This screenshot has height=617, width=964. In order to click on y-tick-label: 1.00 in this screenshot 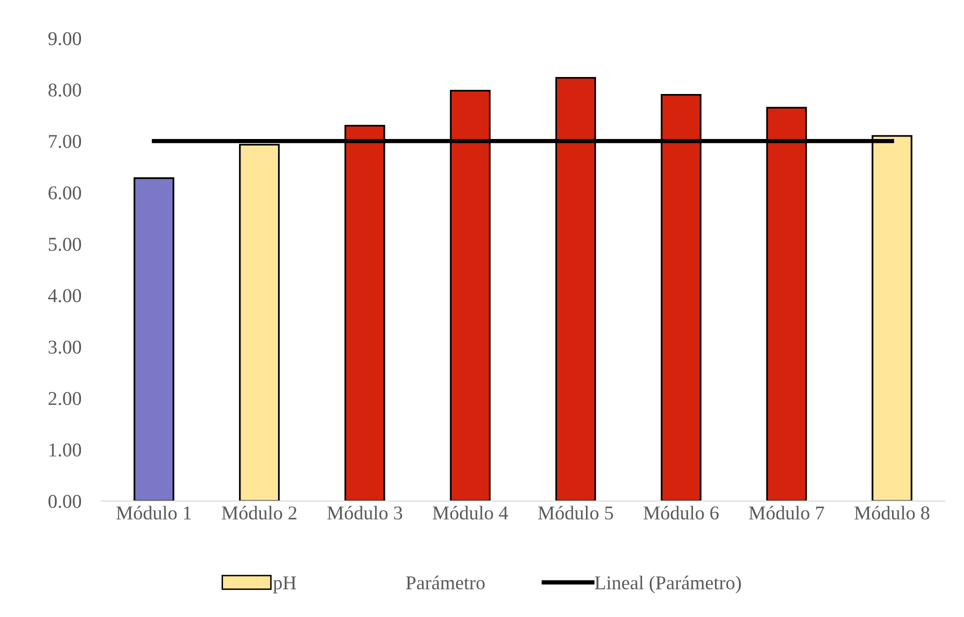, I will do `click(65, 450)`.